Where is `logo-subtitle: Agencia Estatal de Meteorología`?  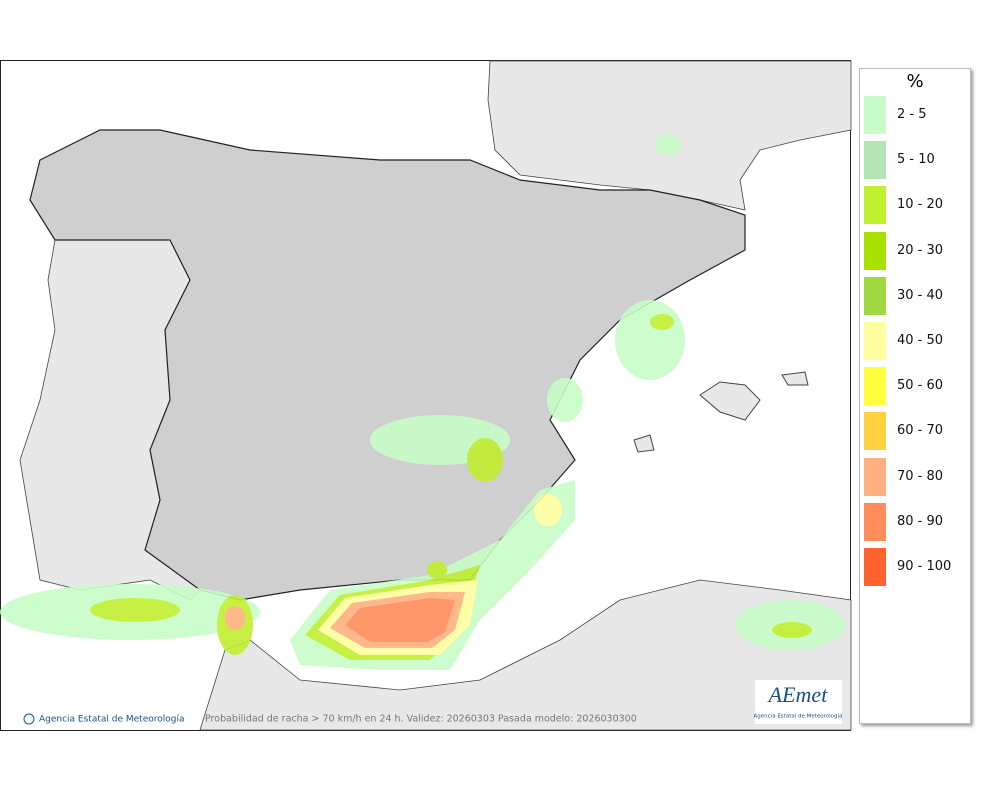 logo-subtitle: Agencia Estatal de Meteorología is located at coordinates (798, 716).